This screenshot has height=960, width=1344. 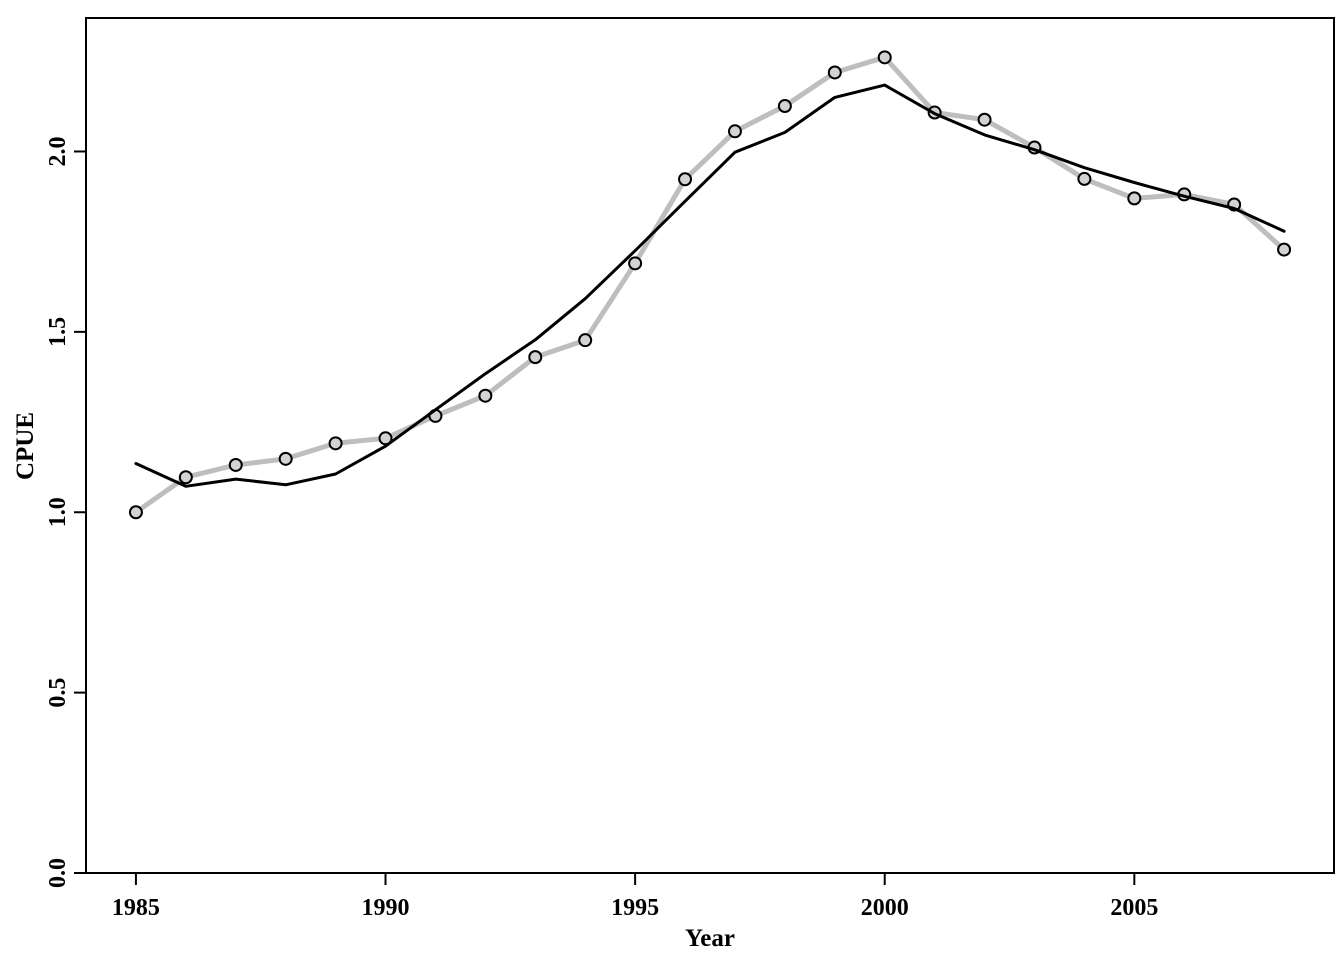 I want to click on y-axis: 0.0 0.5 1.0 1.5 2.0, so click(x=65, y=512).